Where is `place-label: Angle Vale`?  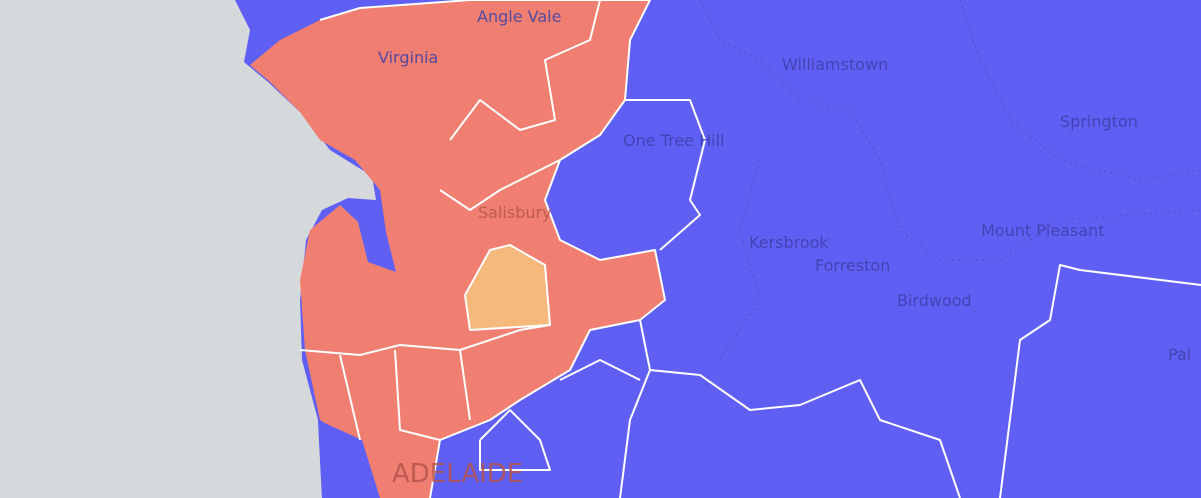
place-label: Angle Vale is located at coordinates (519, 16).